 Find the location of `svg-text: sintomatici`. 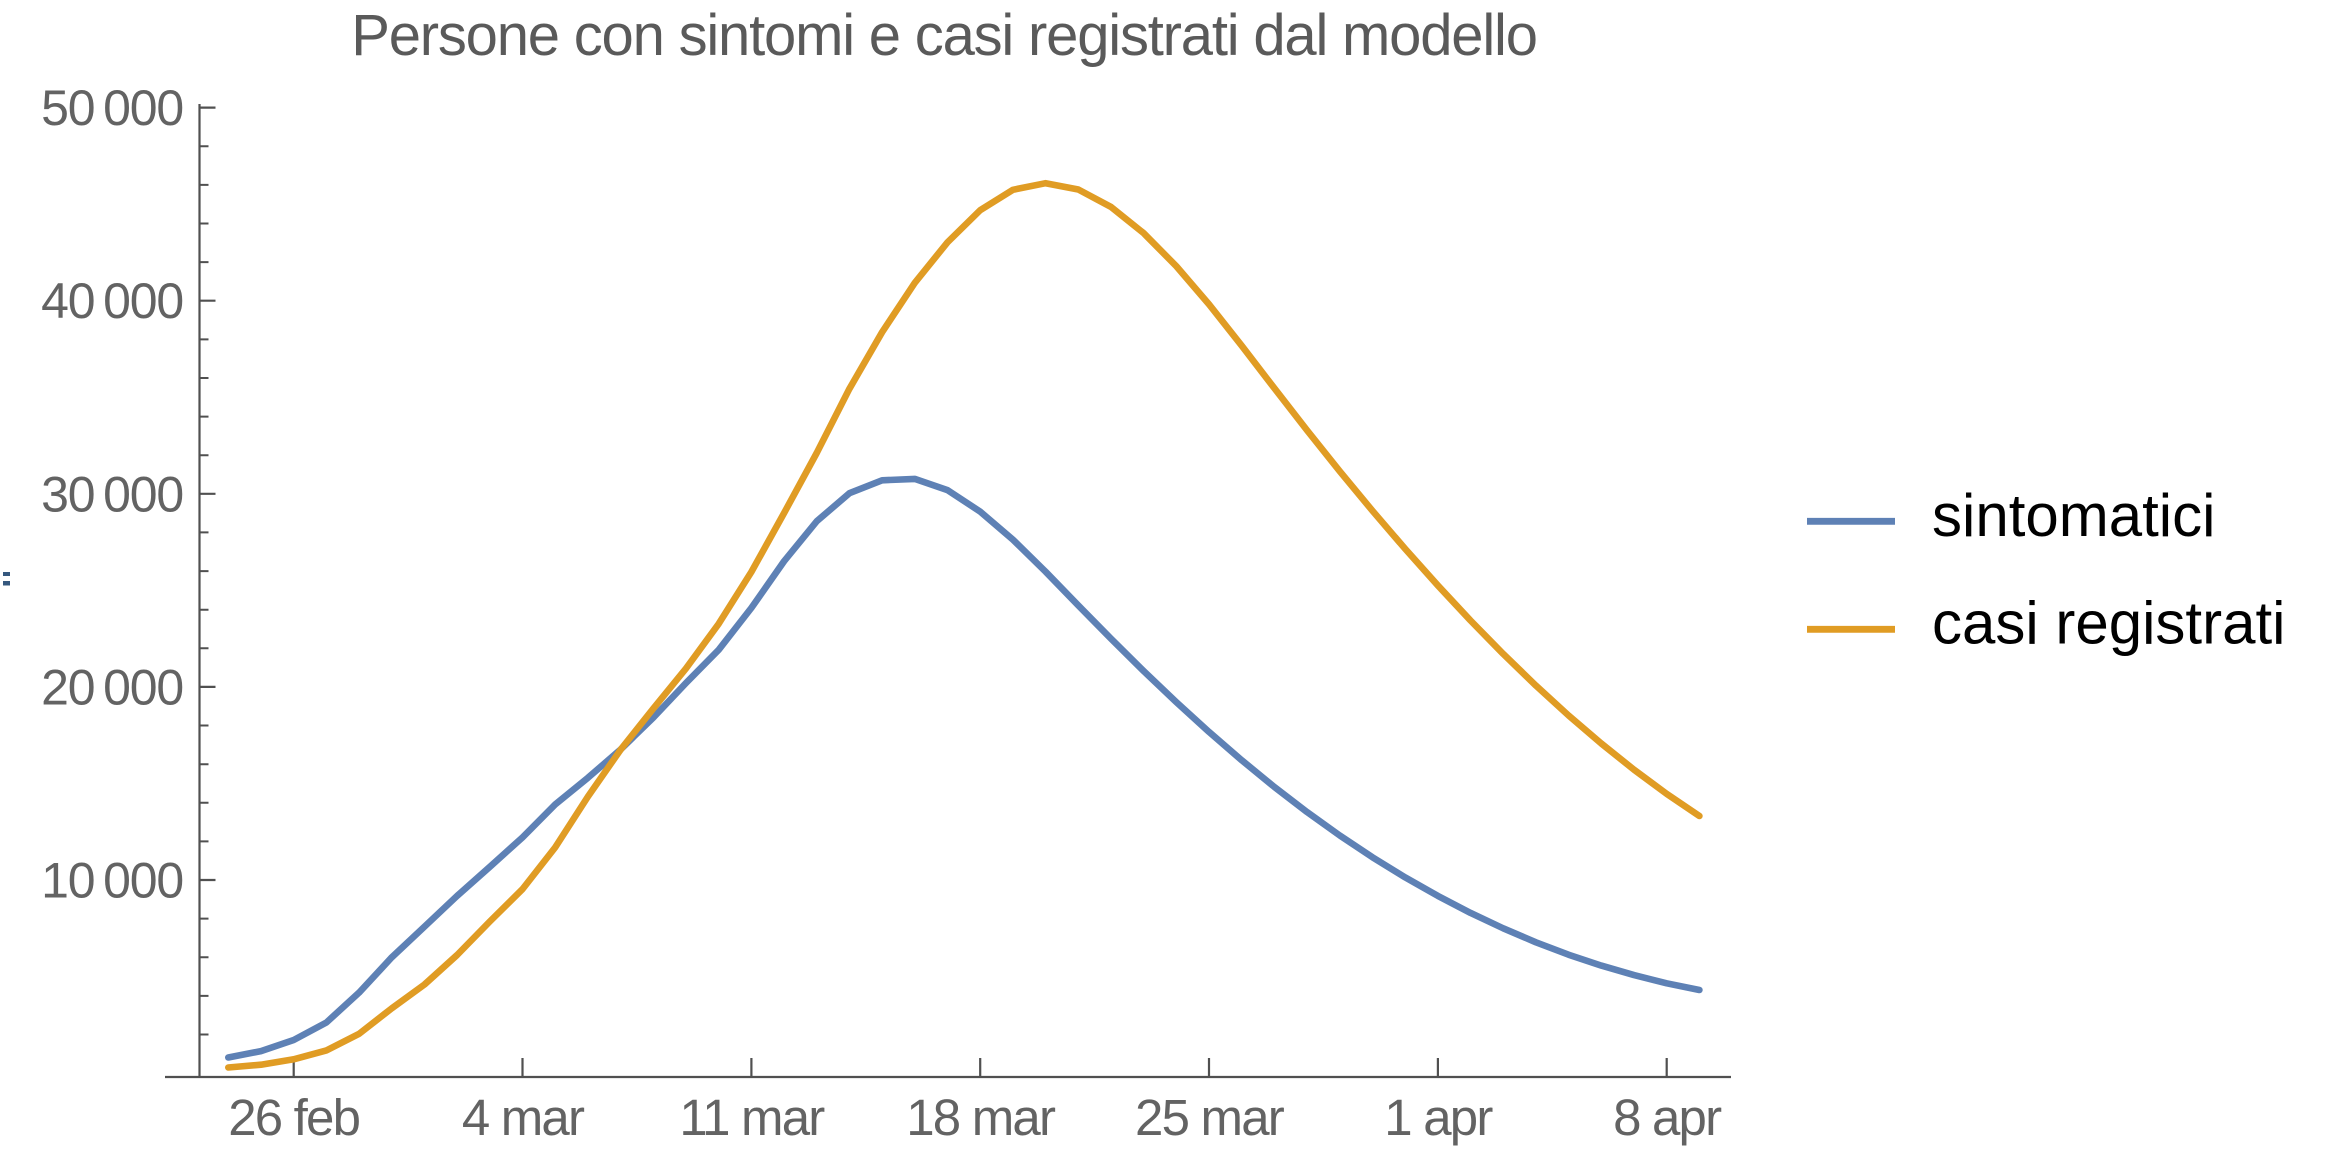

svg-text: sintomatici is located at coordinates (2073, 515).